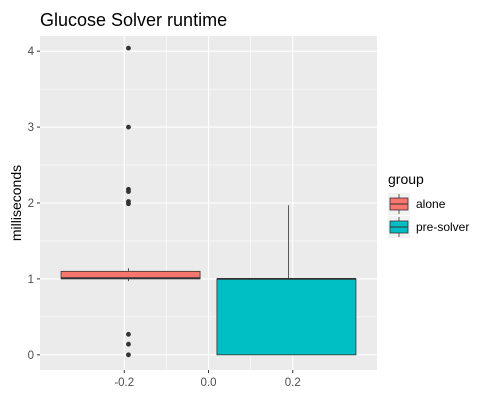 This screenshot has width=500, height=400. I want to click on legend-label: alone, so click(431, 204).